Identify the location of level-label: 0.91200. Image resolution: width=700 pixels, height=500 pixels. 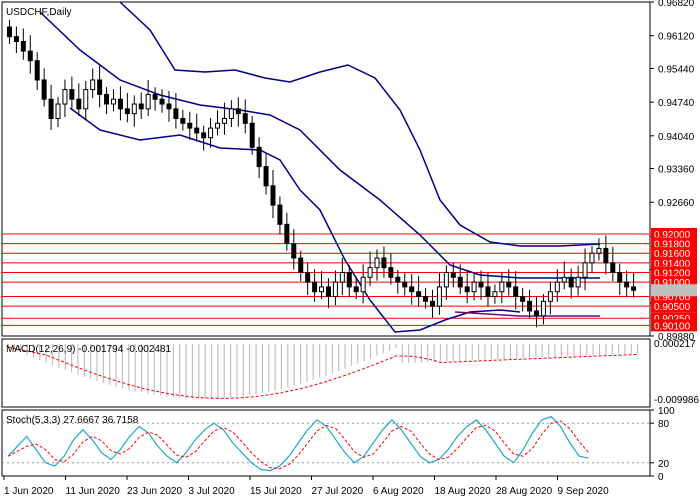
(672, 273).